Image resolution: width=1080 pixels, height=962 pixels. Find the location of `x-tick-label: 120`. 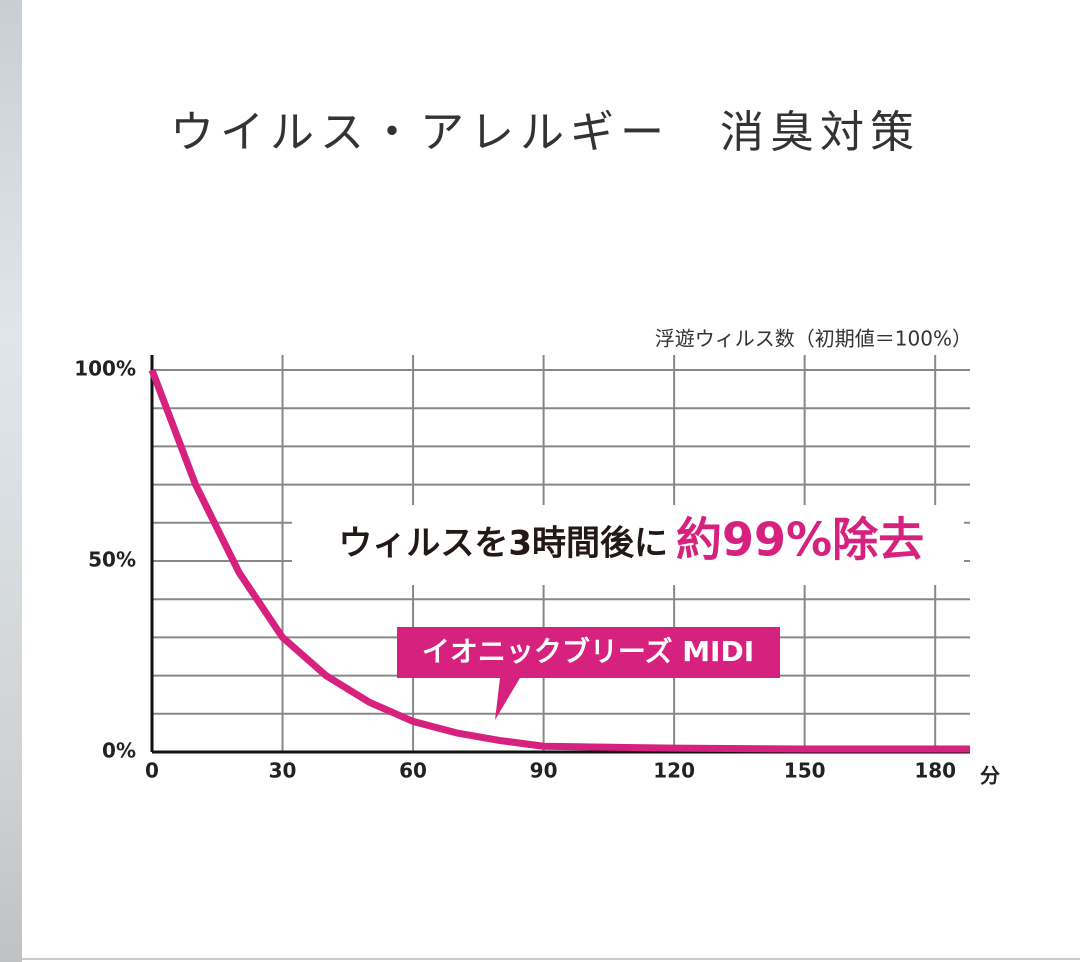

x-tick-label: 120 is located at coordinates (674, 771).